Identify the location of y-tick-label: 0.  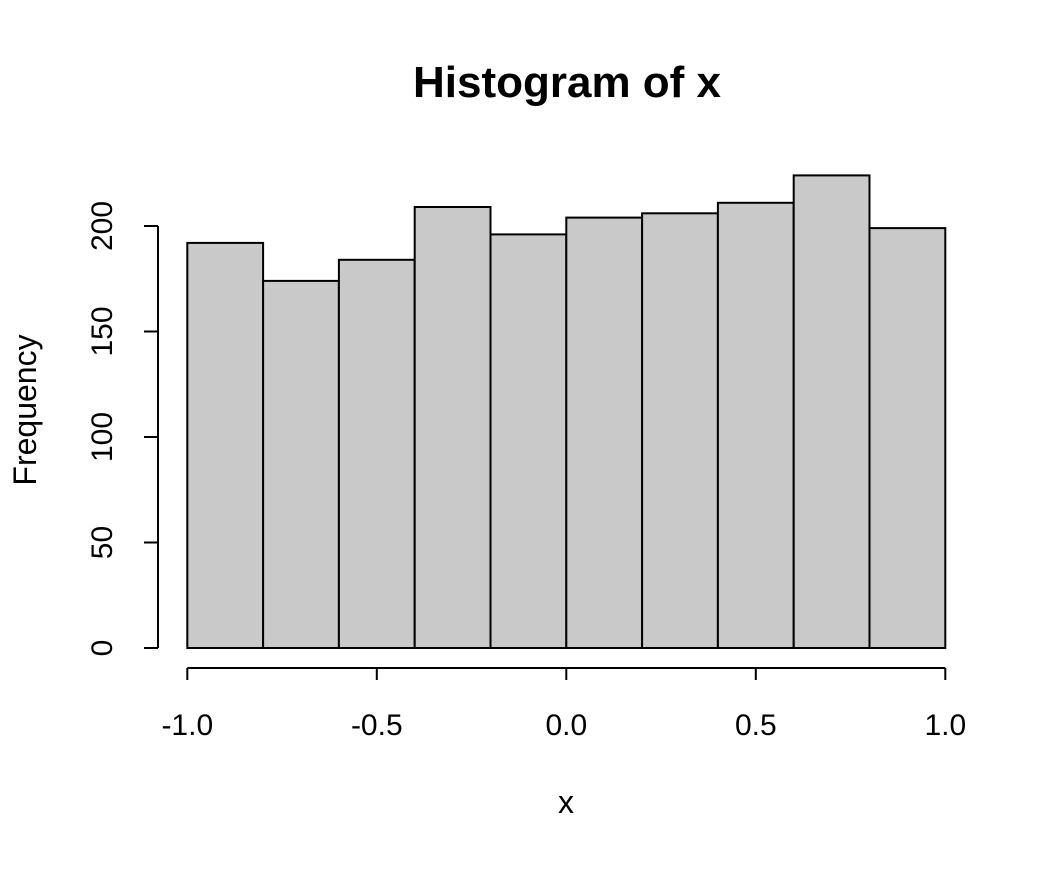
(102, 648).